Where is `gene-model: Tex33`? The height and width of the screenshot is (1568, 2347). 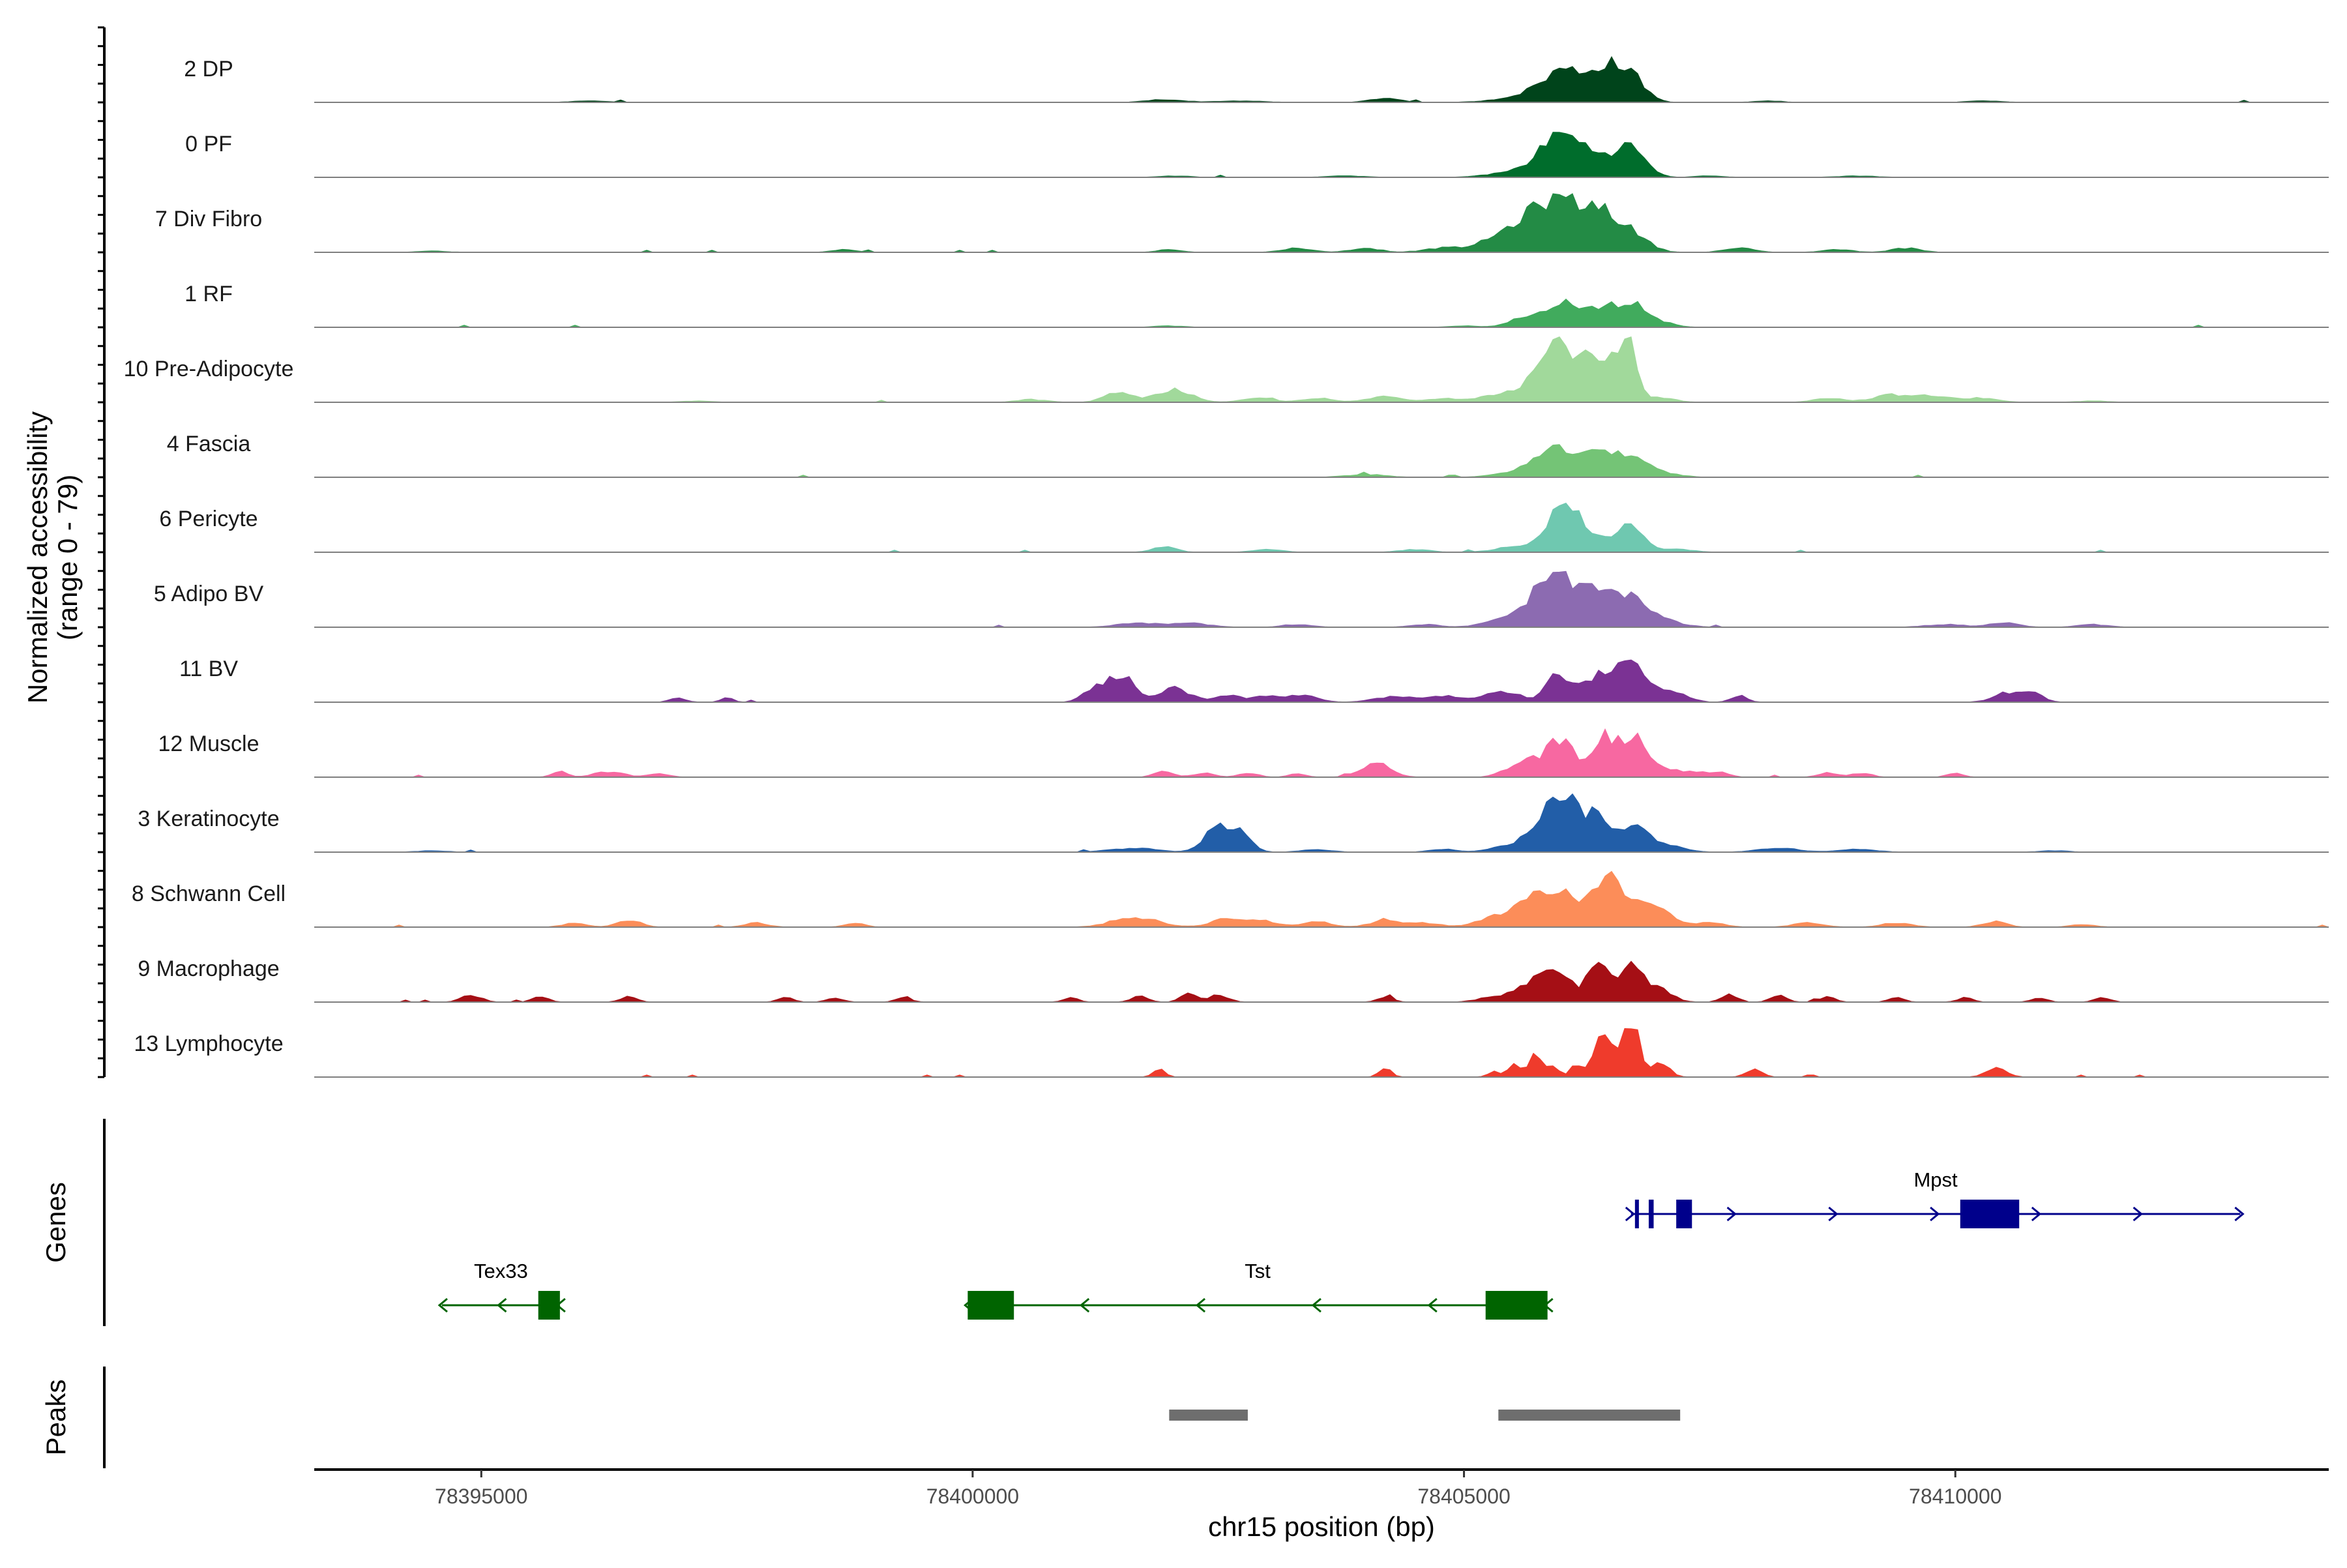 gene-model: Tex33 is located at coordinates (501, 1290).